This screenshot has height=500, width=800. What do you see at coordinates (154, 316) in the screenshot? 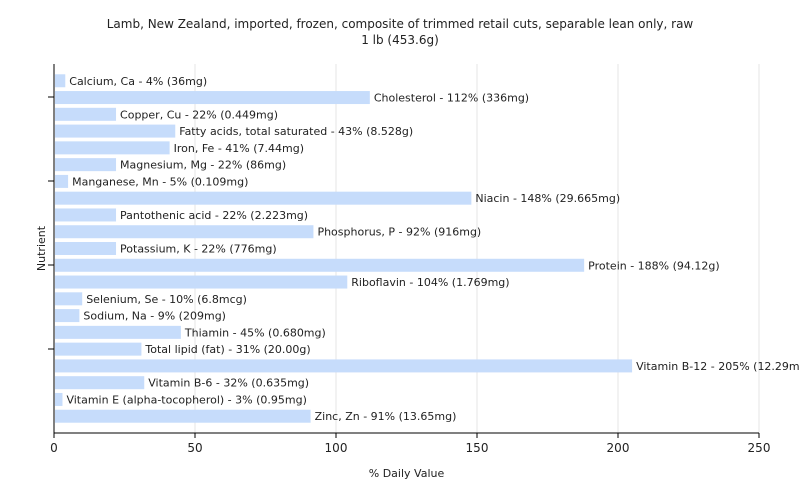
I see `bar-label-14: Sodium, Na - 9% (209mg)` at bounding box center [154, 316].